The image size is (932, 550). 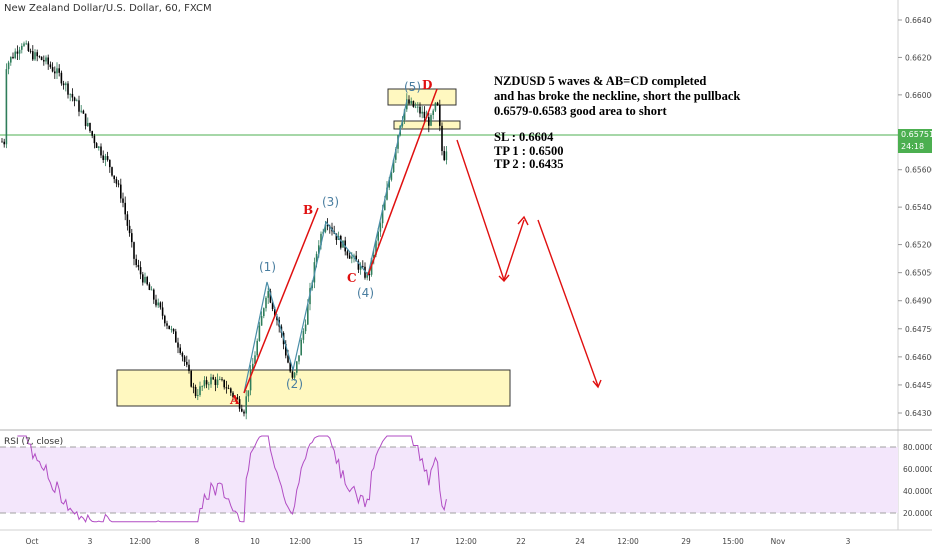 I want to click on wave-label-5: (5), so click(x=412, y=87).